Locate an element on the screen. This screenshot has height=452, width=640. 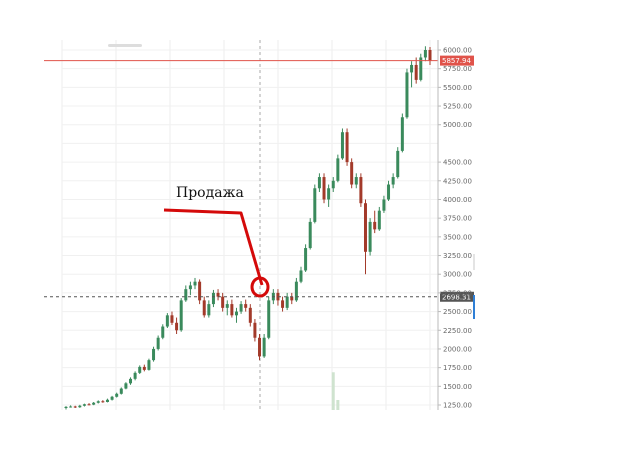
price-badge-bg is located at coordinates (457, 60).